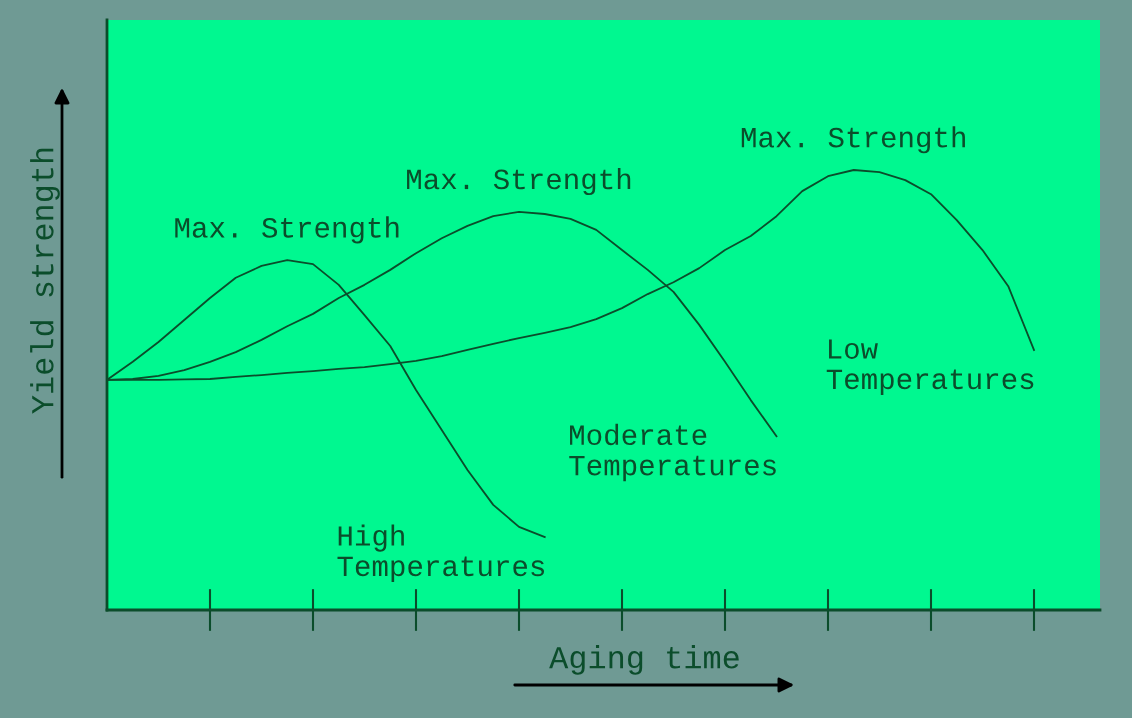 Image resolution: width=1132 pixels, height=718 pixels. Describe the element at coordinates (644, 660) in the screenshot. I see `x-axis-title: Aging time` at that location.